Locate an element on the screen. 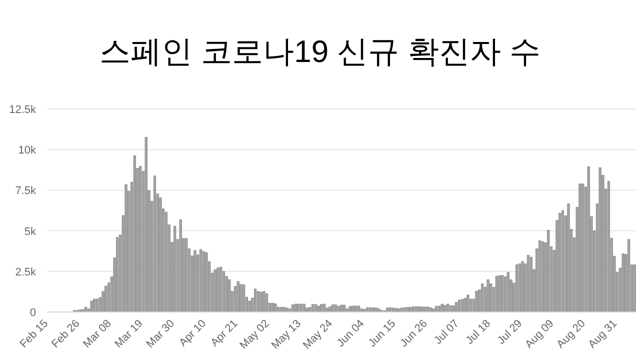 This screenshot has height=364, width=640. x-tick-label: Apr 21 is located at coordinates (224, 334).